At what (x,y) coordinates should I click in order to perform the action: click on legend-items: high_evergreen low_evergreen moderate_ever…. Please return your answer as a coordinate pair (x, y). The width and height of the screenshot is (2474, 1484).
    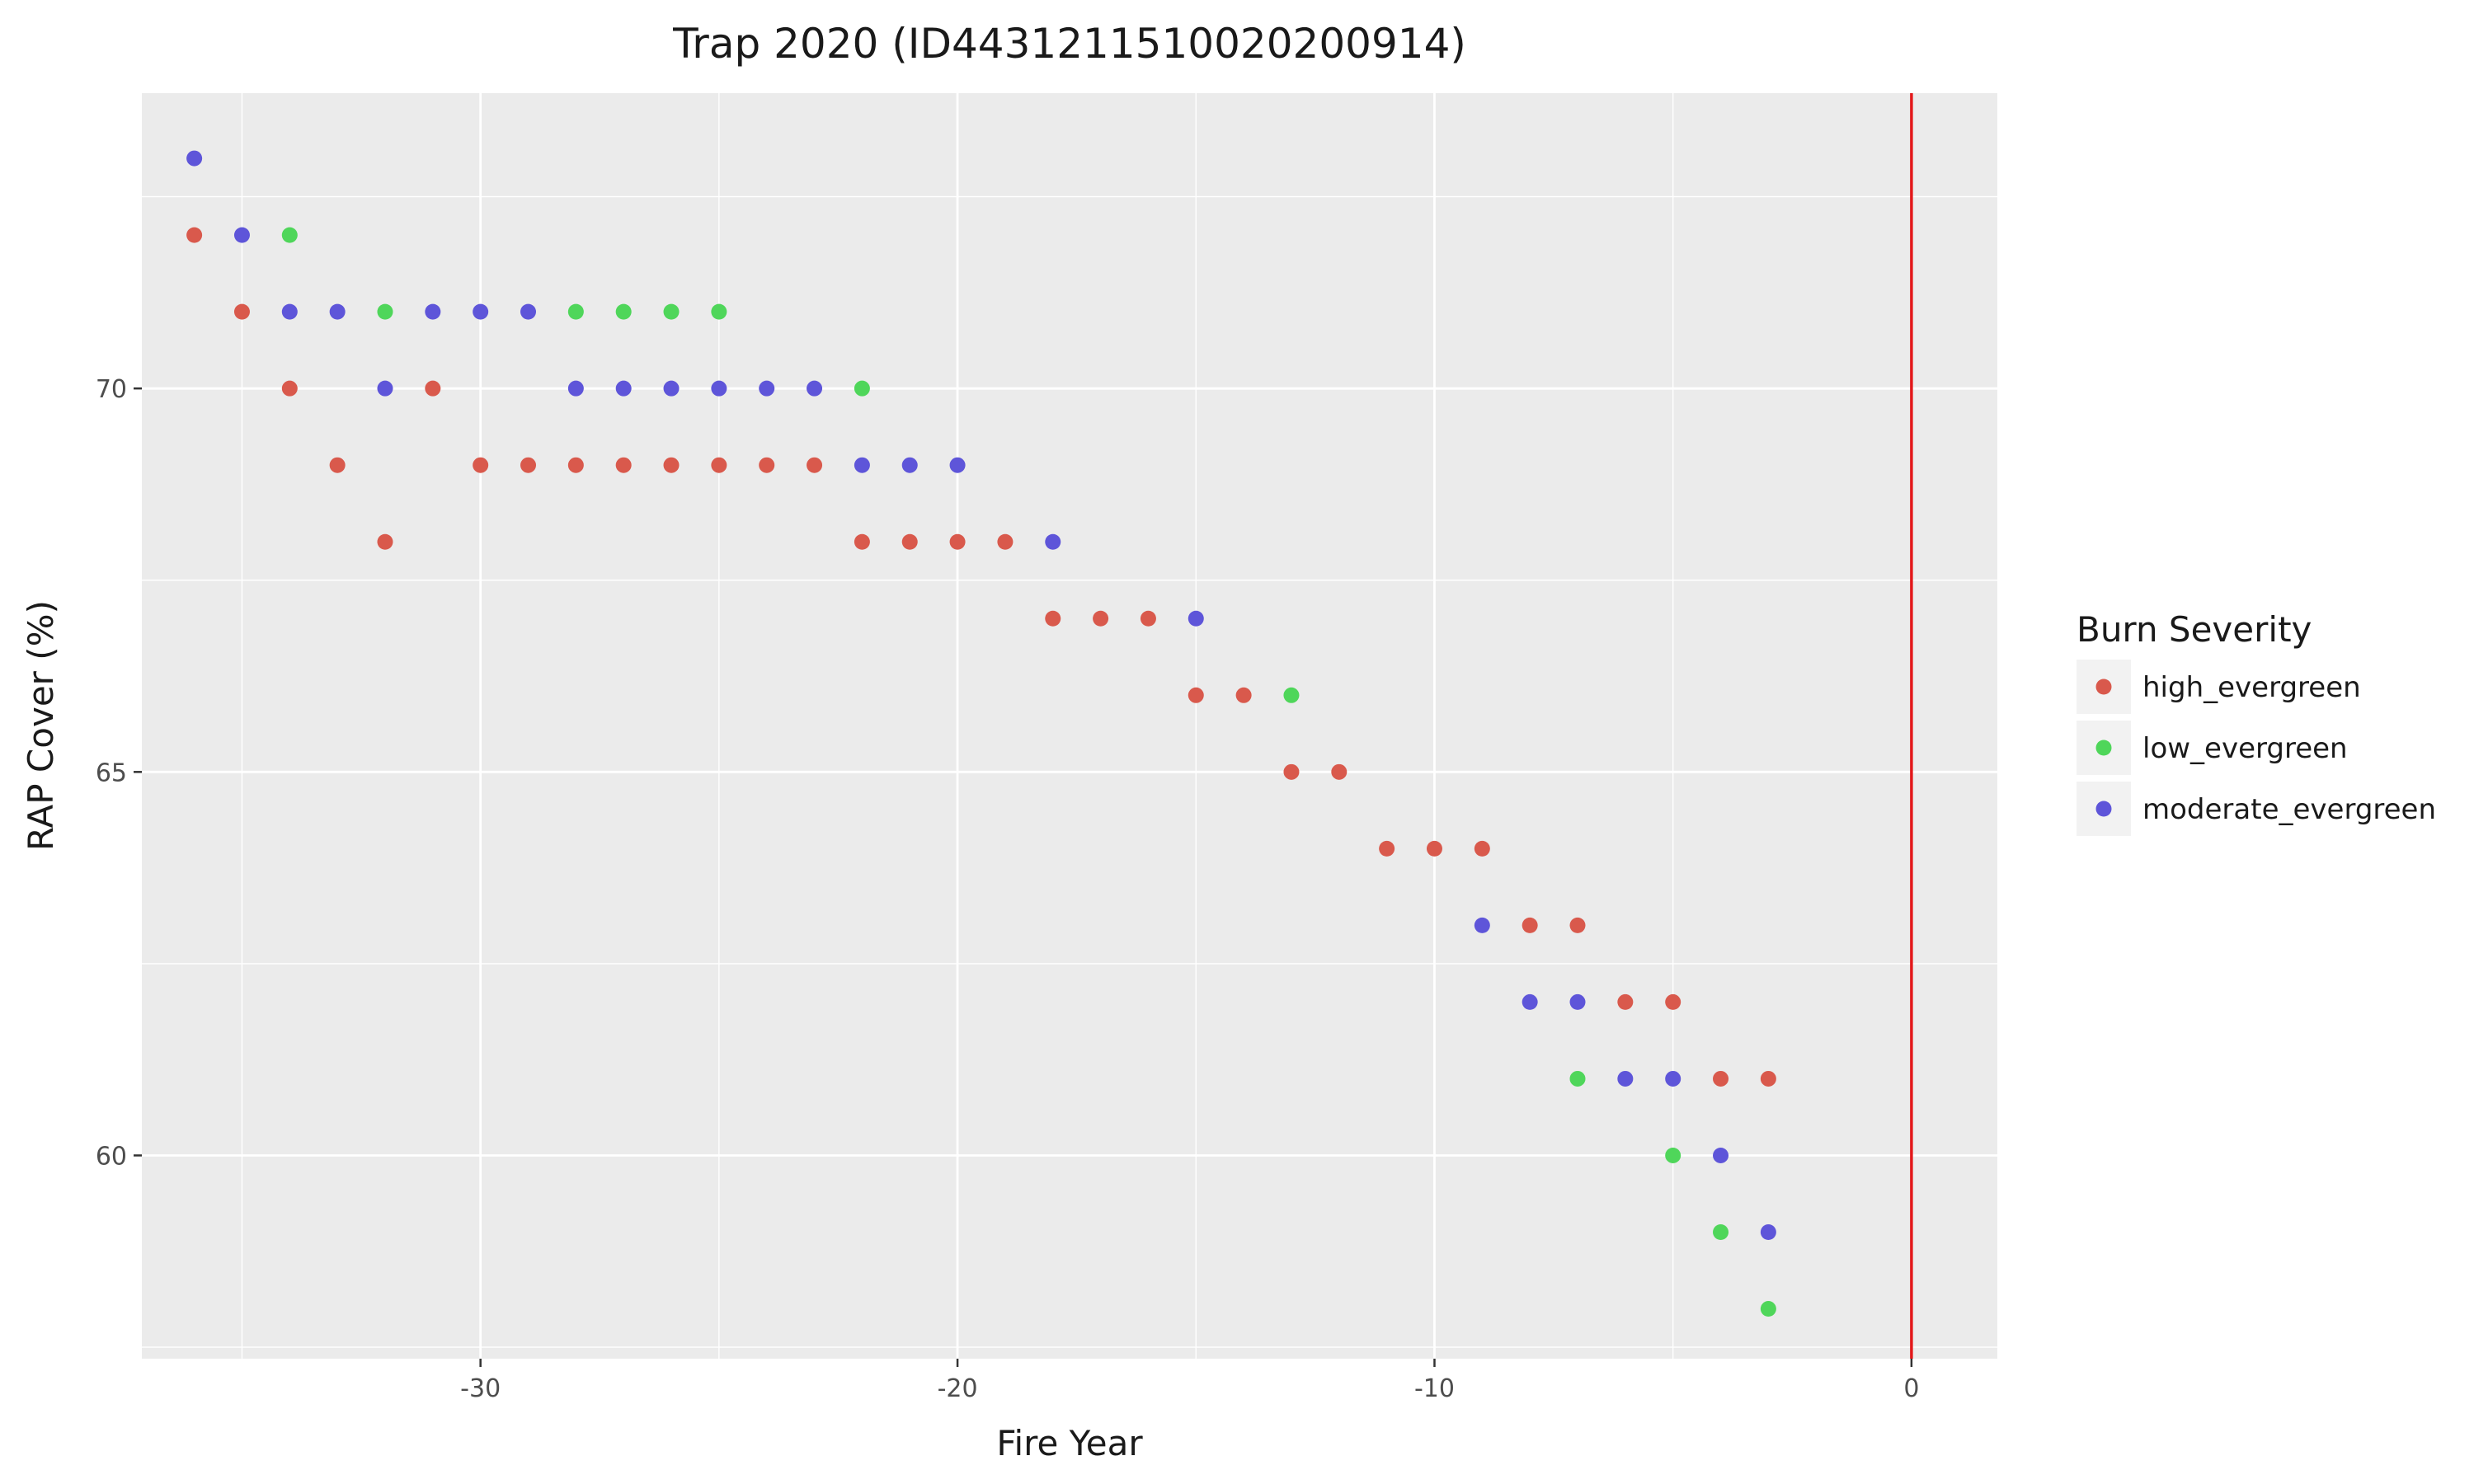
    Looking at the image, I should click on (2256, 748).